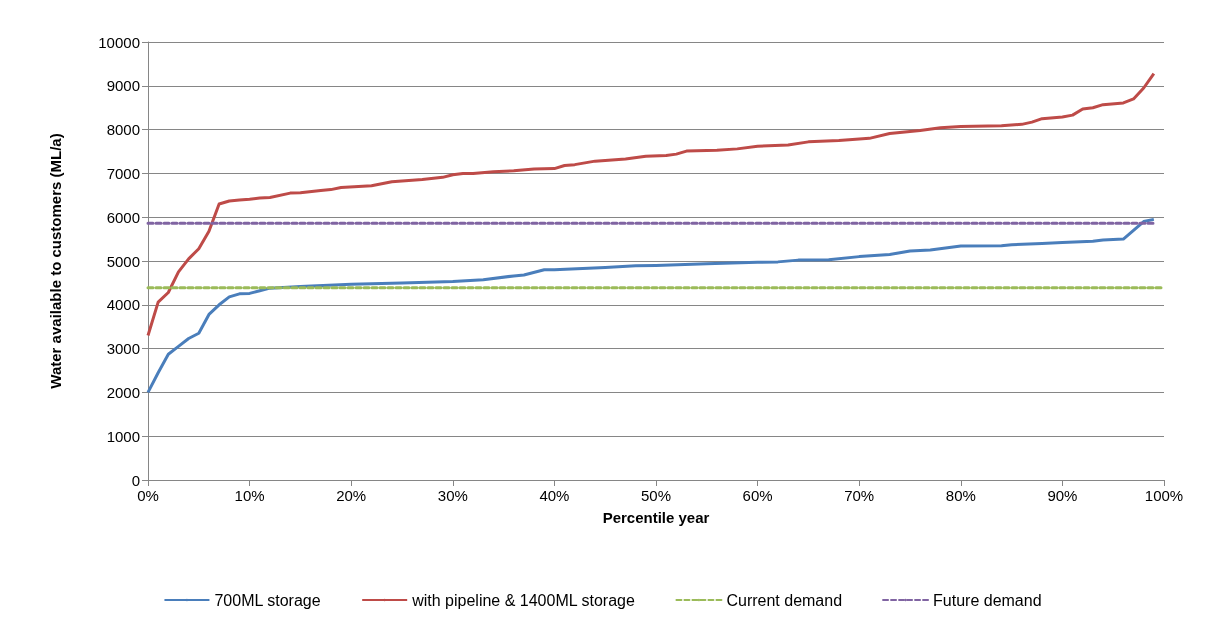 The height and width of the screenshot is (626, 1205). I want to click on y-tick-label: 0, so click(135, 480).